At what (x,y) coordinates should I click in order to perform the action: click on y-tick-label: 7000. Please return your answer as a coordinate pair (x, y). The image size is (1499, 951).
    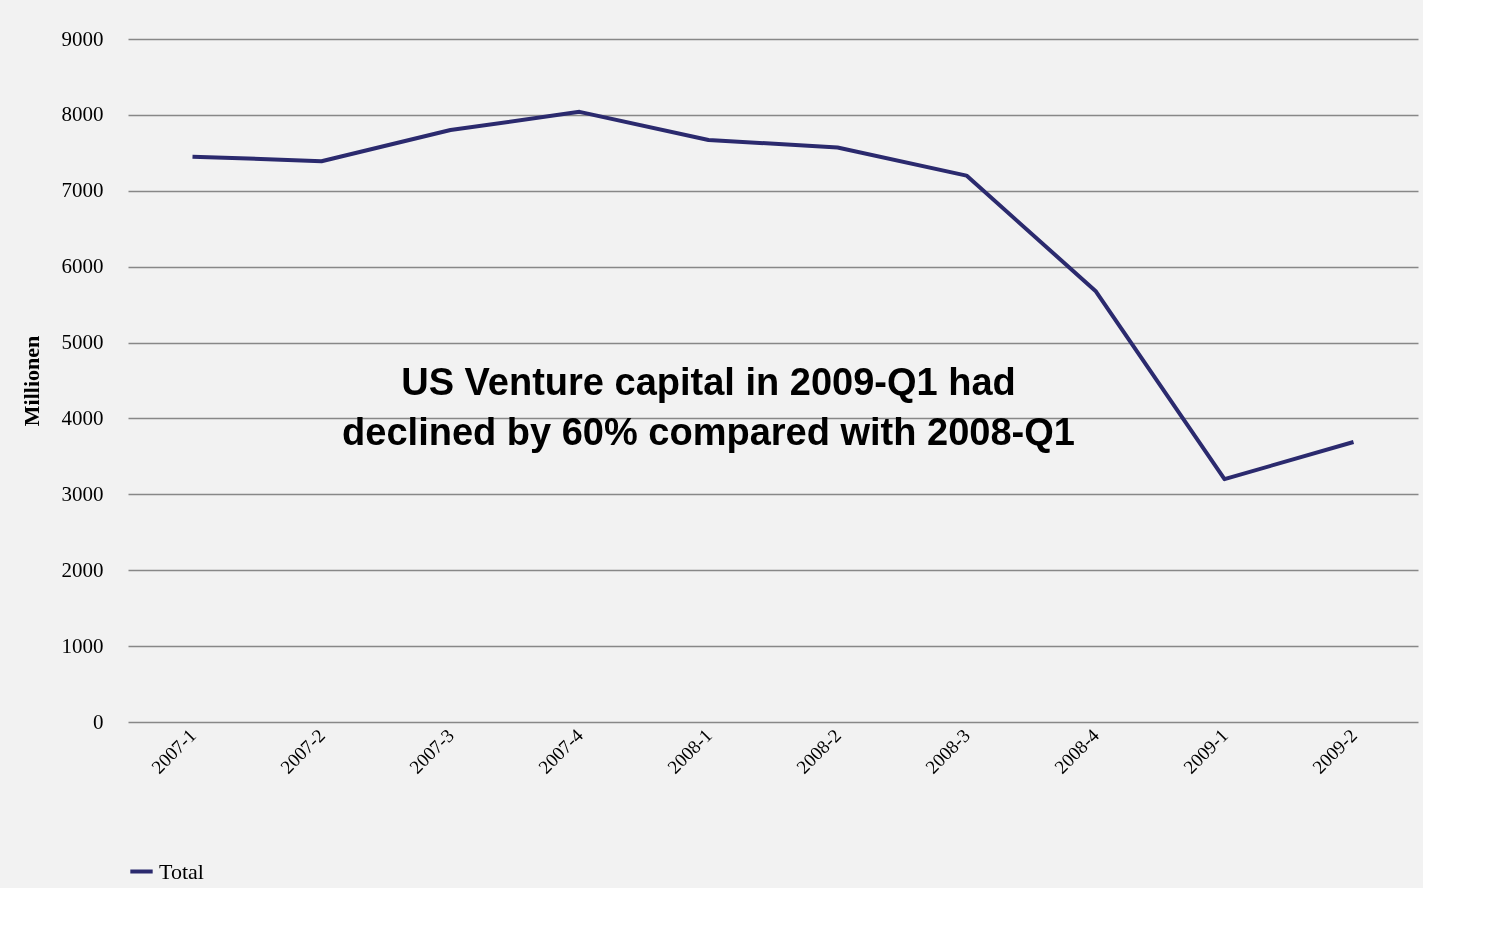
    Looking at the image, I should click on (82, 190).